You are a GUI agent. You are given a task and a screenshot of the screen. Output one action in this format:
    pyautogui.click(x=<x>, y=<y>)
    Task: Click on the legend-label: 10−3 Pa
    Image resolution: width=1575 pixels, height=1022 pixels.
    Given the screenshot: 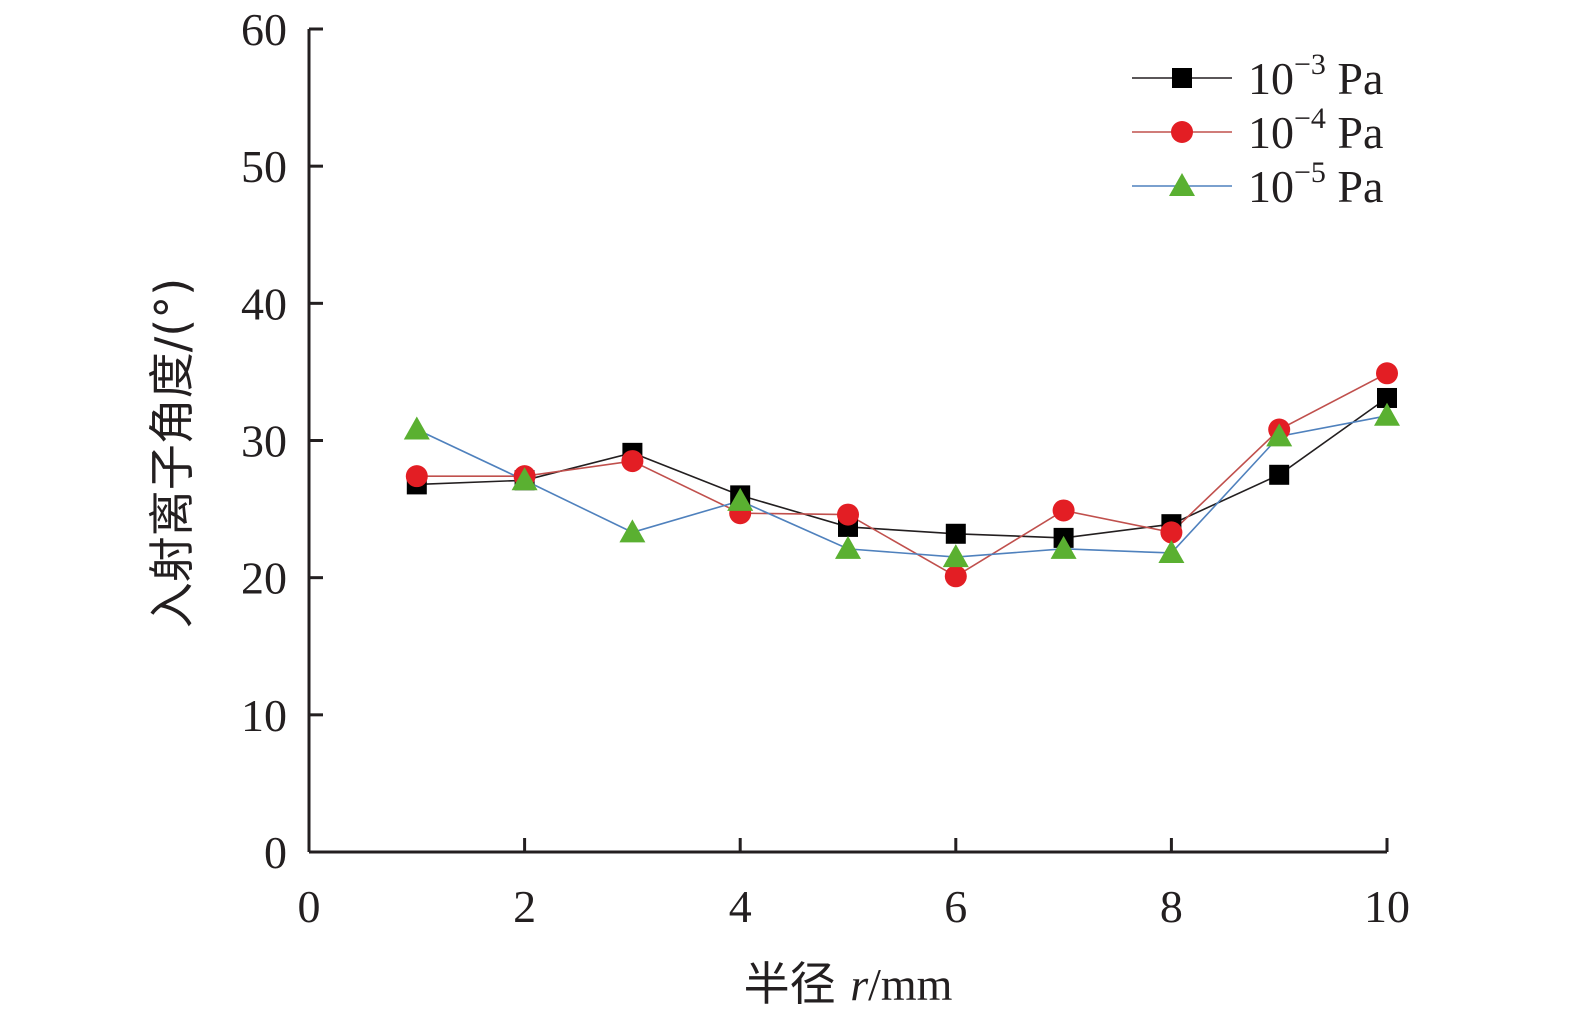 What is the action you would take?
    pyautogui.click(x=1315, y=76)
    